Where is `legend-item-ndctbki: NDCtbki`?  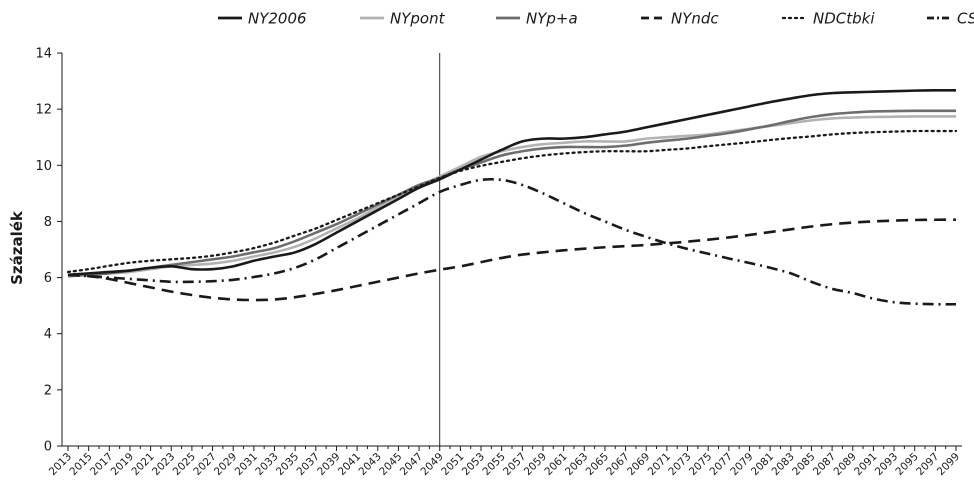
legend-item-ndctbki: NDCtbki is located at coordinates (828, 19).